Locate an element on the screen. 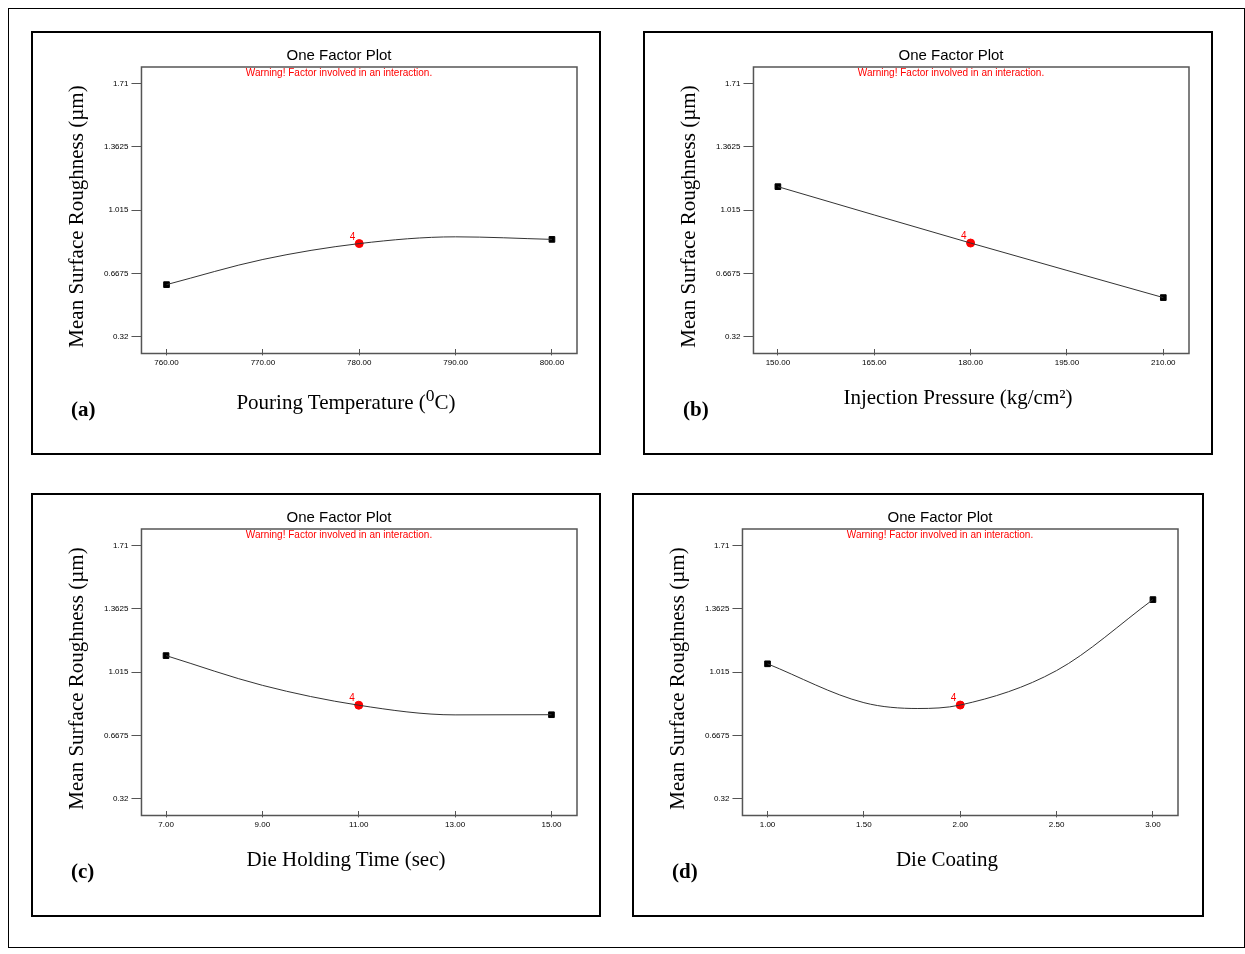  x-tick-label: 150.00 is located at coordinates (778, 363).